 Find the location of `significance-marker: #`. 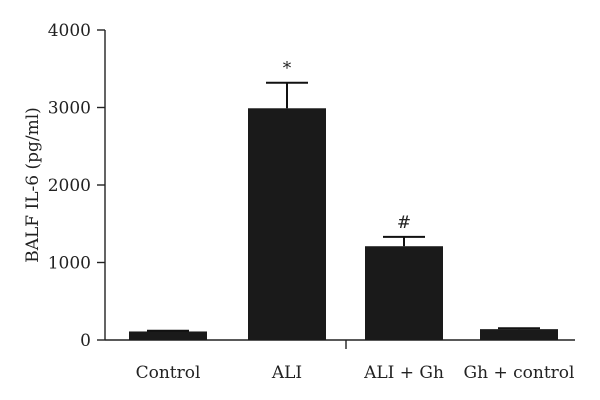

significance-marker: # is located at coordinates (404, 223).